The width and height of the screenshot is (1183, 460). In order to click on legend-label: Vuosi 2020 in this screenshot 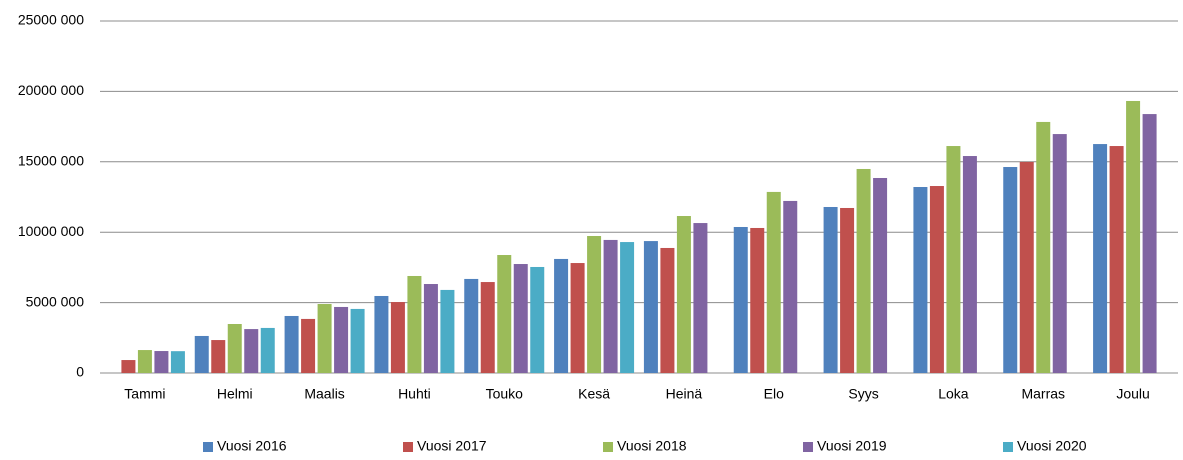, I will do `click(1052, 446)`.